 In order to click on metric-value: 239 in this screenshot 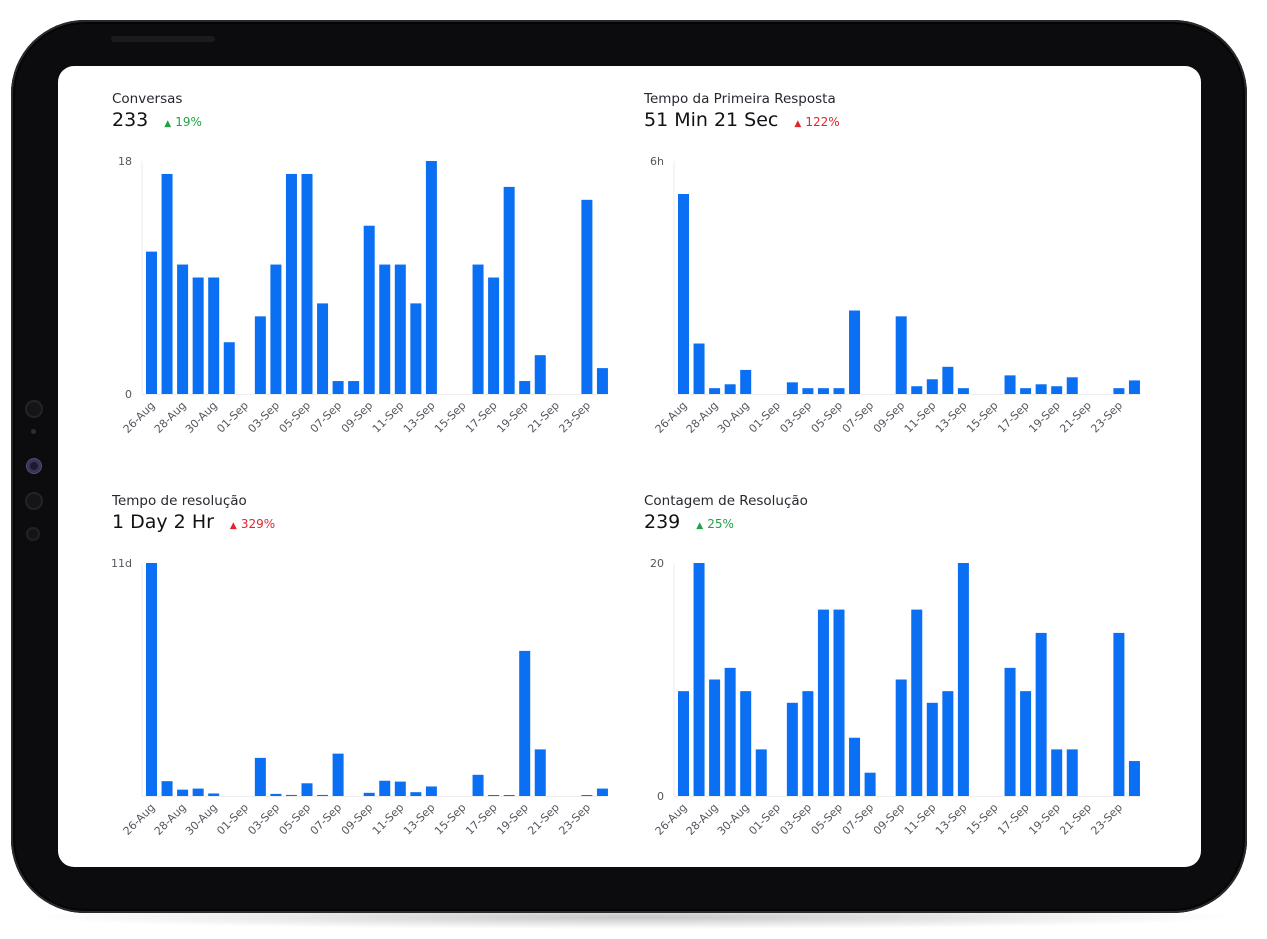, I will do `click(662, 522)`.